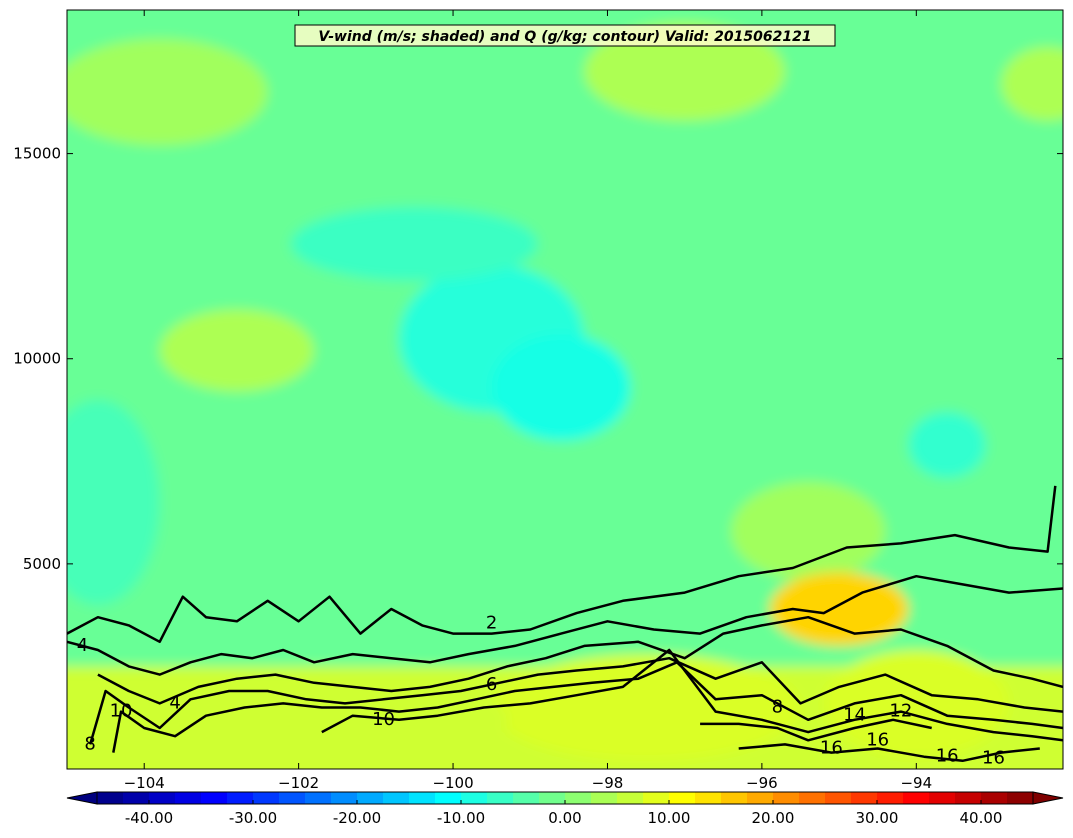  Describe the element at coordinates (42, 564) in the screenshot. I see `y-tick-label: 5000` at that location.